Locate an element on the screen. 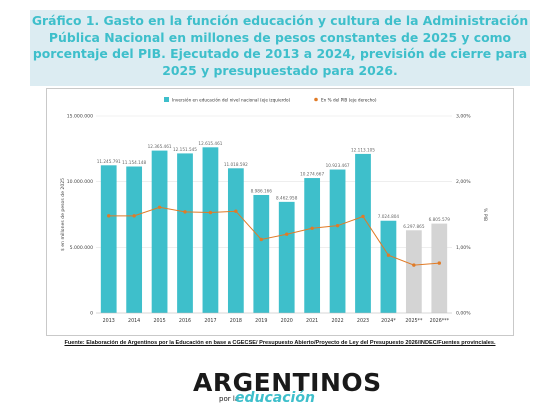 The width and height of the screenshot is (560, 420). bar-value-label: 6.805.579 is located at coordinates (440, 219).